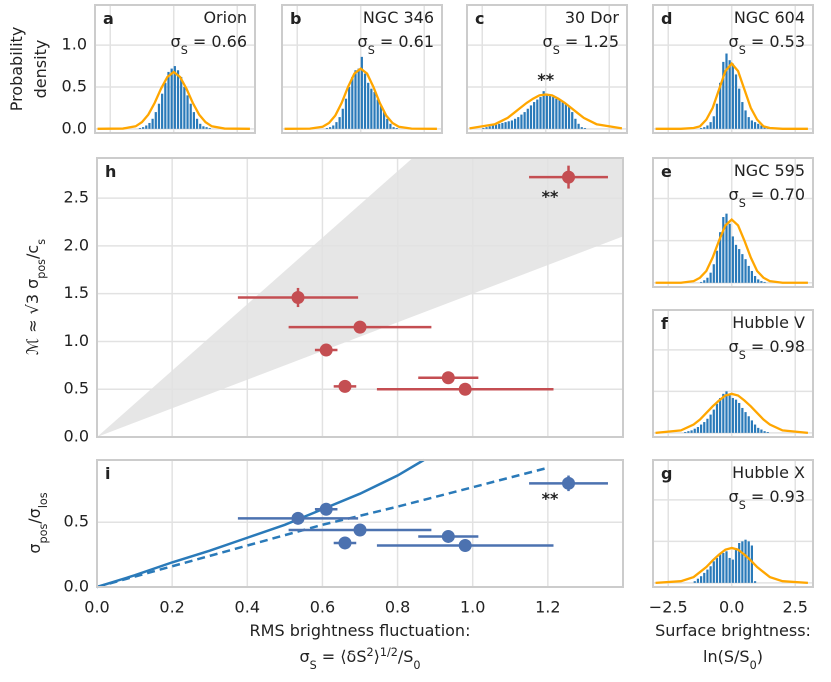  What do you see at coordinates (398, 17) in the screenshot?
I see `panel-title: NGC 346` at bounding box center [398, 17].